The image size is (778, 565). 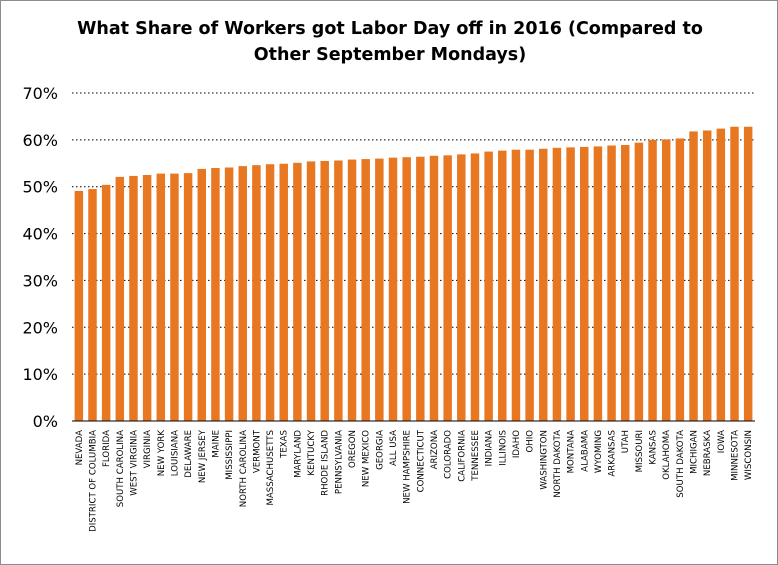 I want to click on x-tick-label: KANSAS, so click(x=654, y=447).